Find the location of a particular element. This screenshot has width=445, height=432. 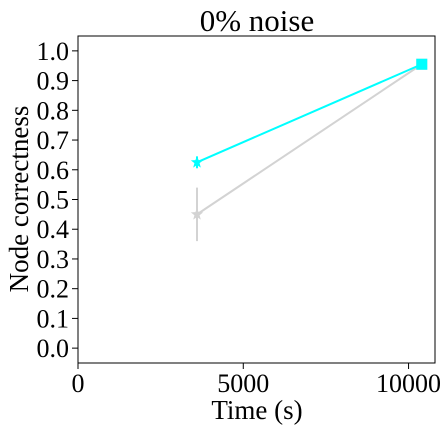

y-tick-label: 0.1 is located at coordinates (53, 318).